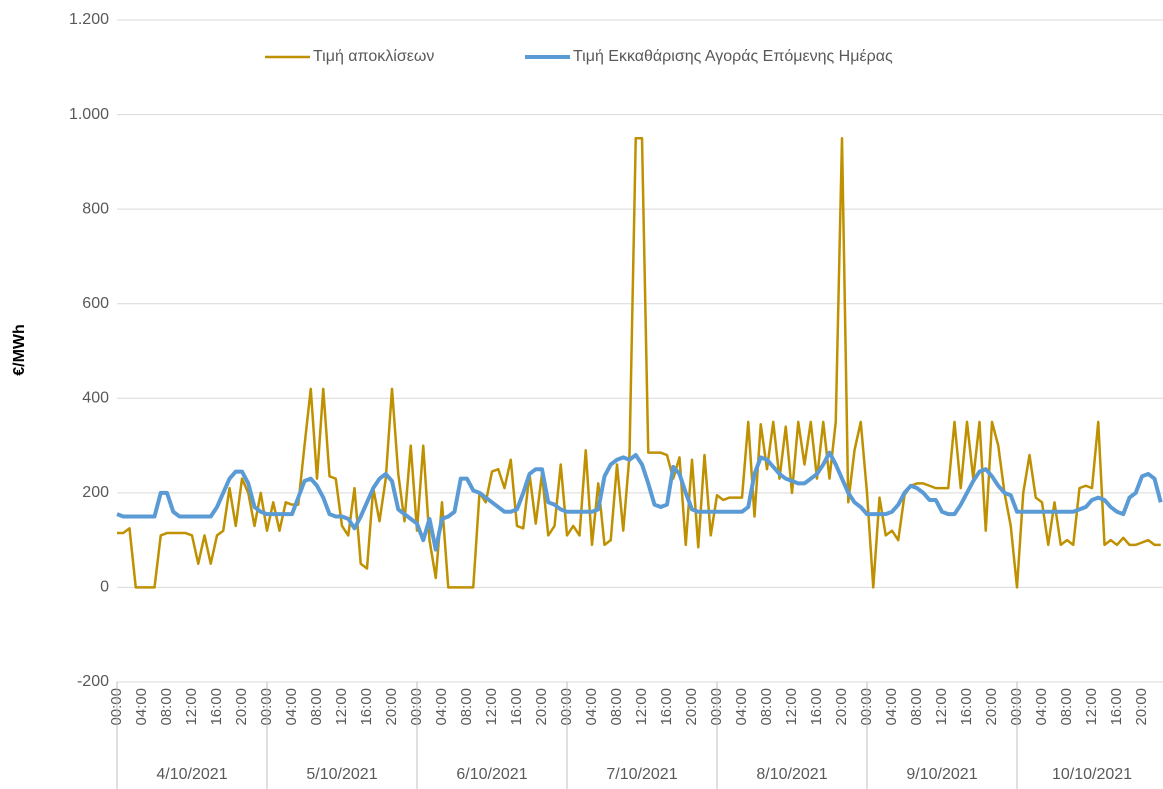 This screenshot has width=1163, height=789. Describe the element at coordinates (89, 19) in the screenshot. I see `y-tick-label: 1.200` at that location.